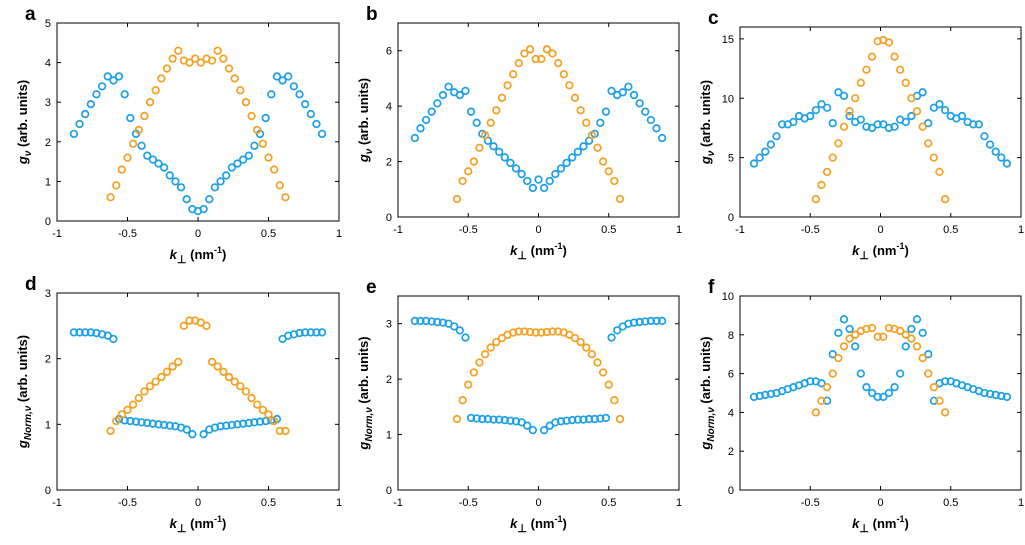 This screenshot has width=1025, height=545. I want to click on y-tick-label: 1, so click(48, 182).